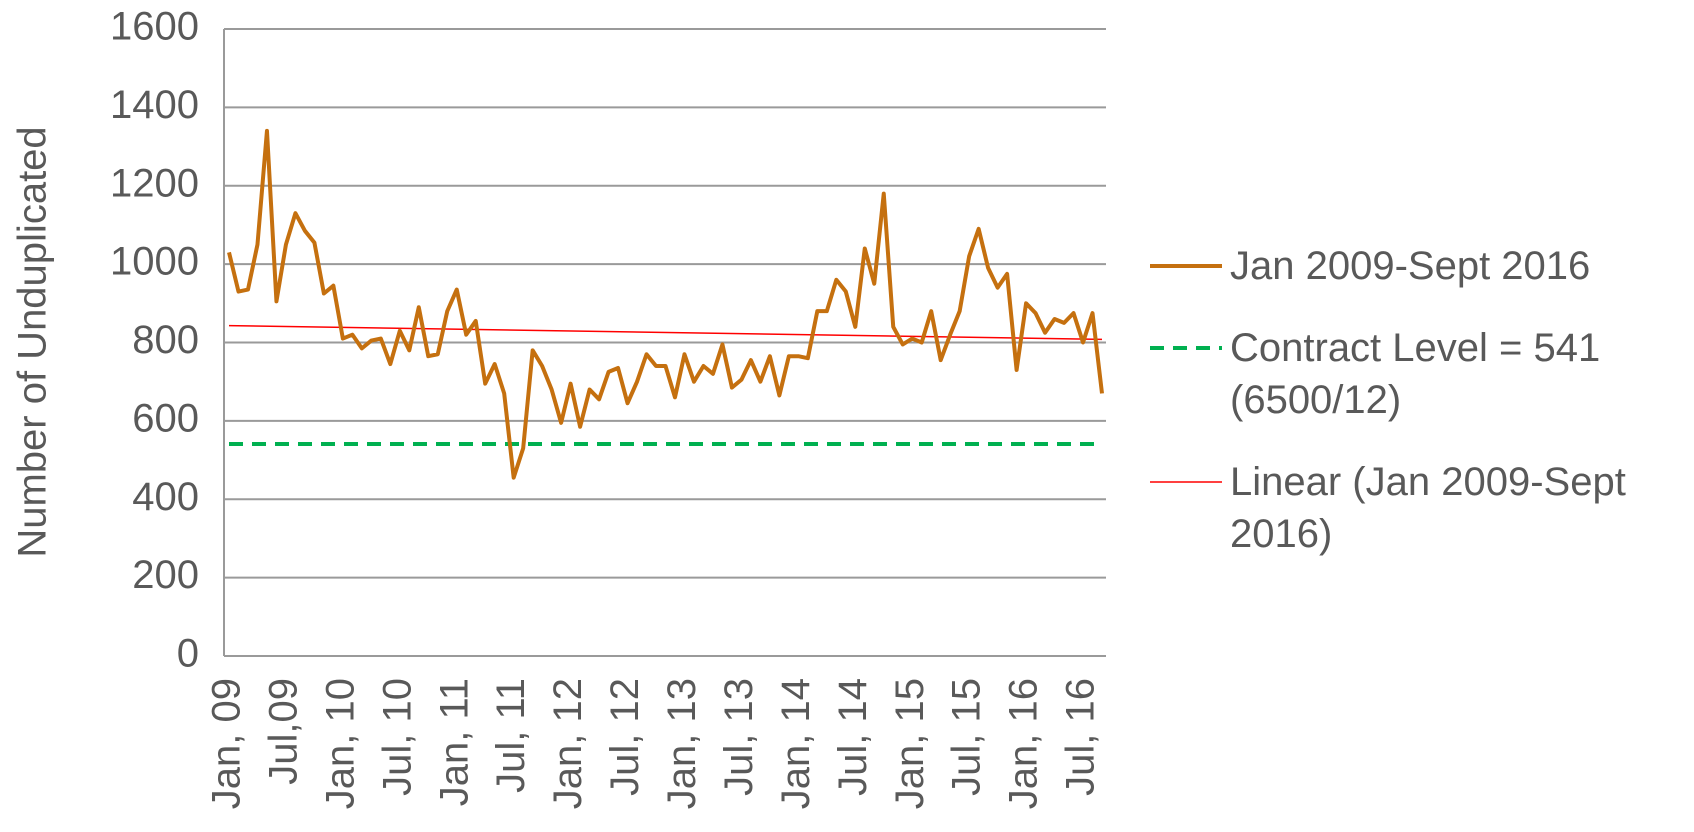 This screenshot has width=1694, height=832. I want to click on y-tick-label: 200, so click(165, 575).